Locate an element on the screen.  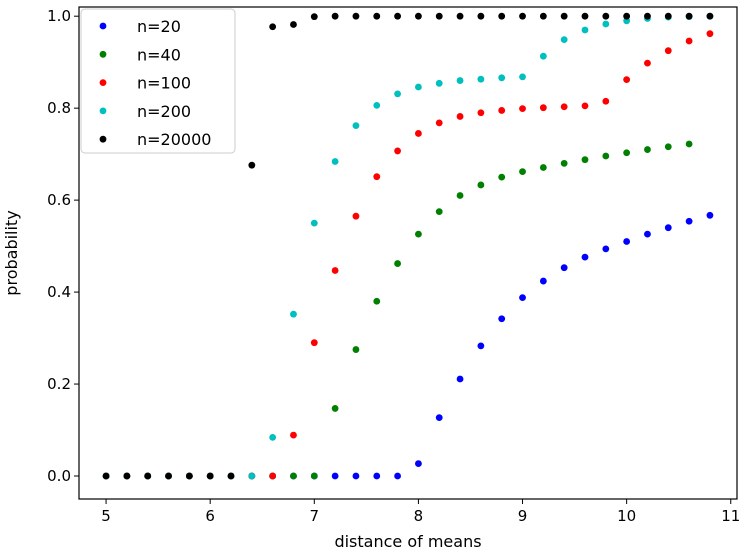
legend-marker-n40 is located at coordinates (103, 54).